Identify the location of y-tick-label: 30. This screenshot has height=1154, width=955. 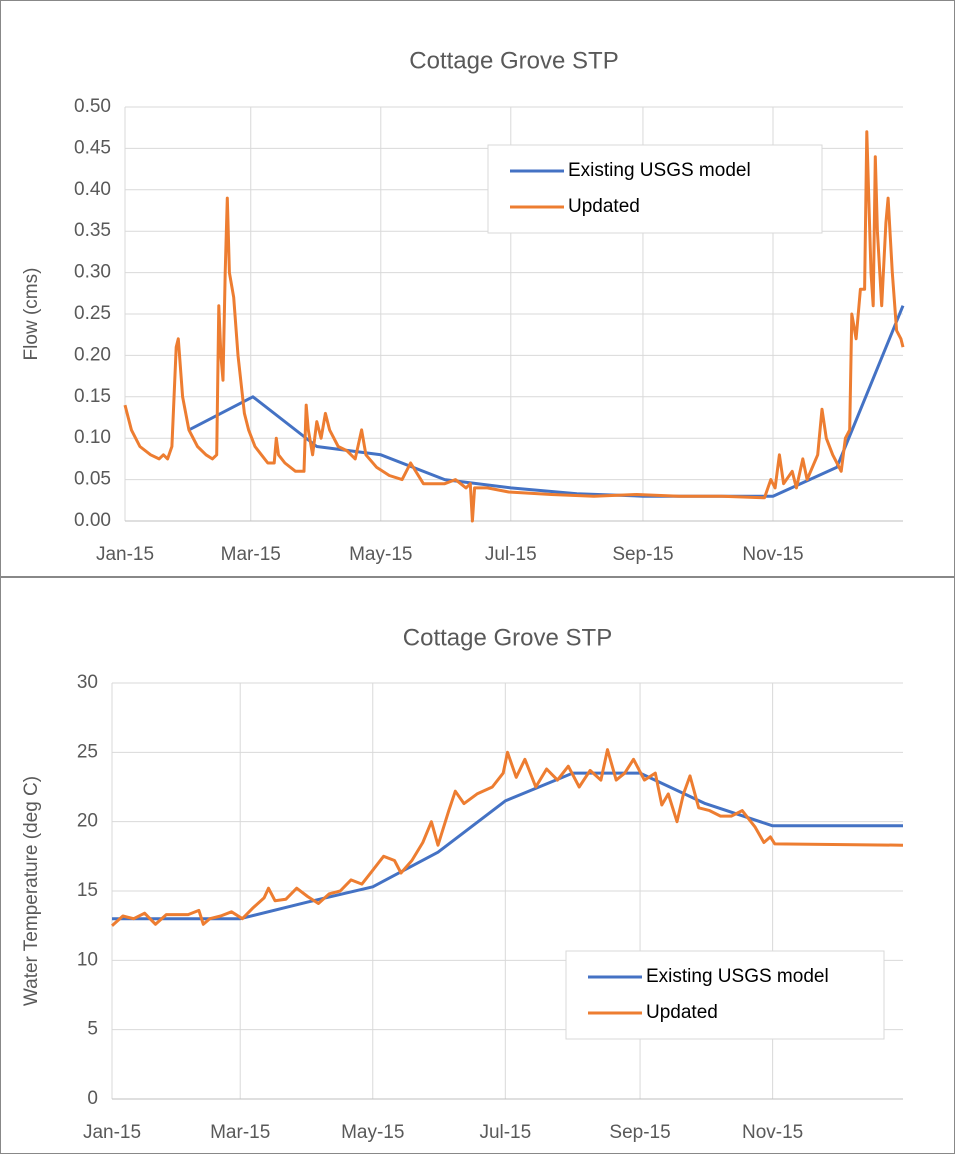
(87, 682).